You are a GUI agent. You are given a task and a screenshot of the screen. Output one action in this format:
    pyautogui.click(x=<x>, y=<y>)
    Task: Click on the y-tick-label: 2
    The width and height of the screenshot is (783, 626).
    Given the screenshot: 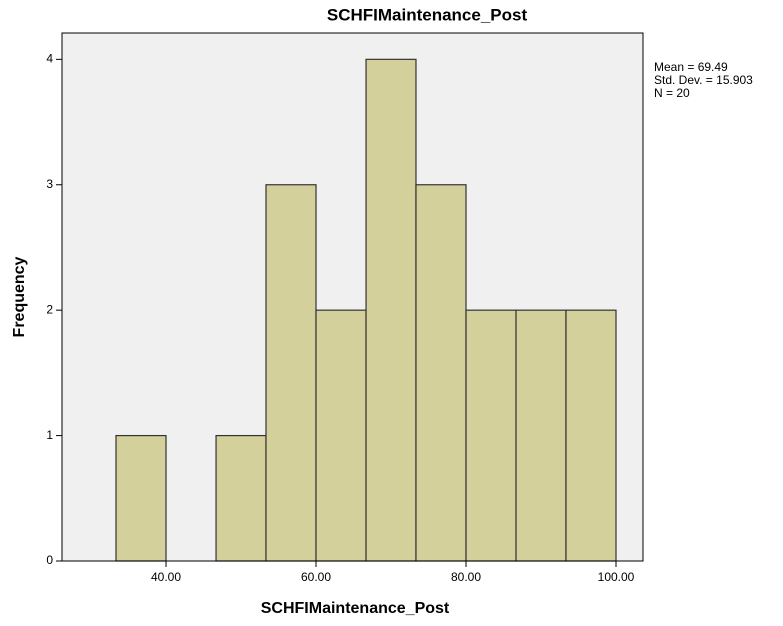 What is the action you would take?
    pyautogui.click(x=49, y=309)
    